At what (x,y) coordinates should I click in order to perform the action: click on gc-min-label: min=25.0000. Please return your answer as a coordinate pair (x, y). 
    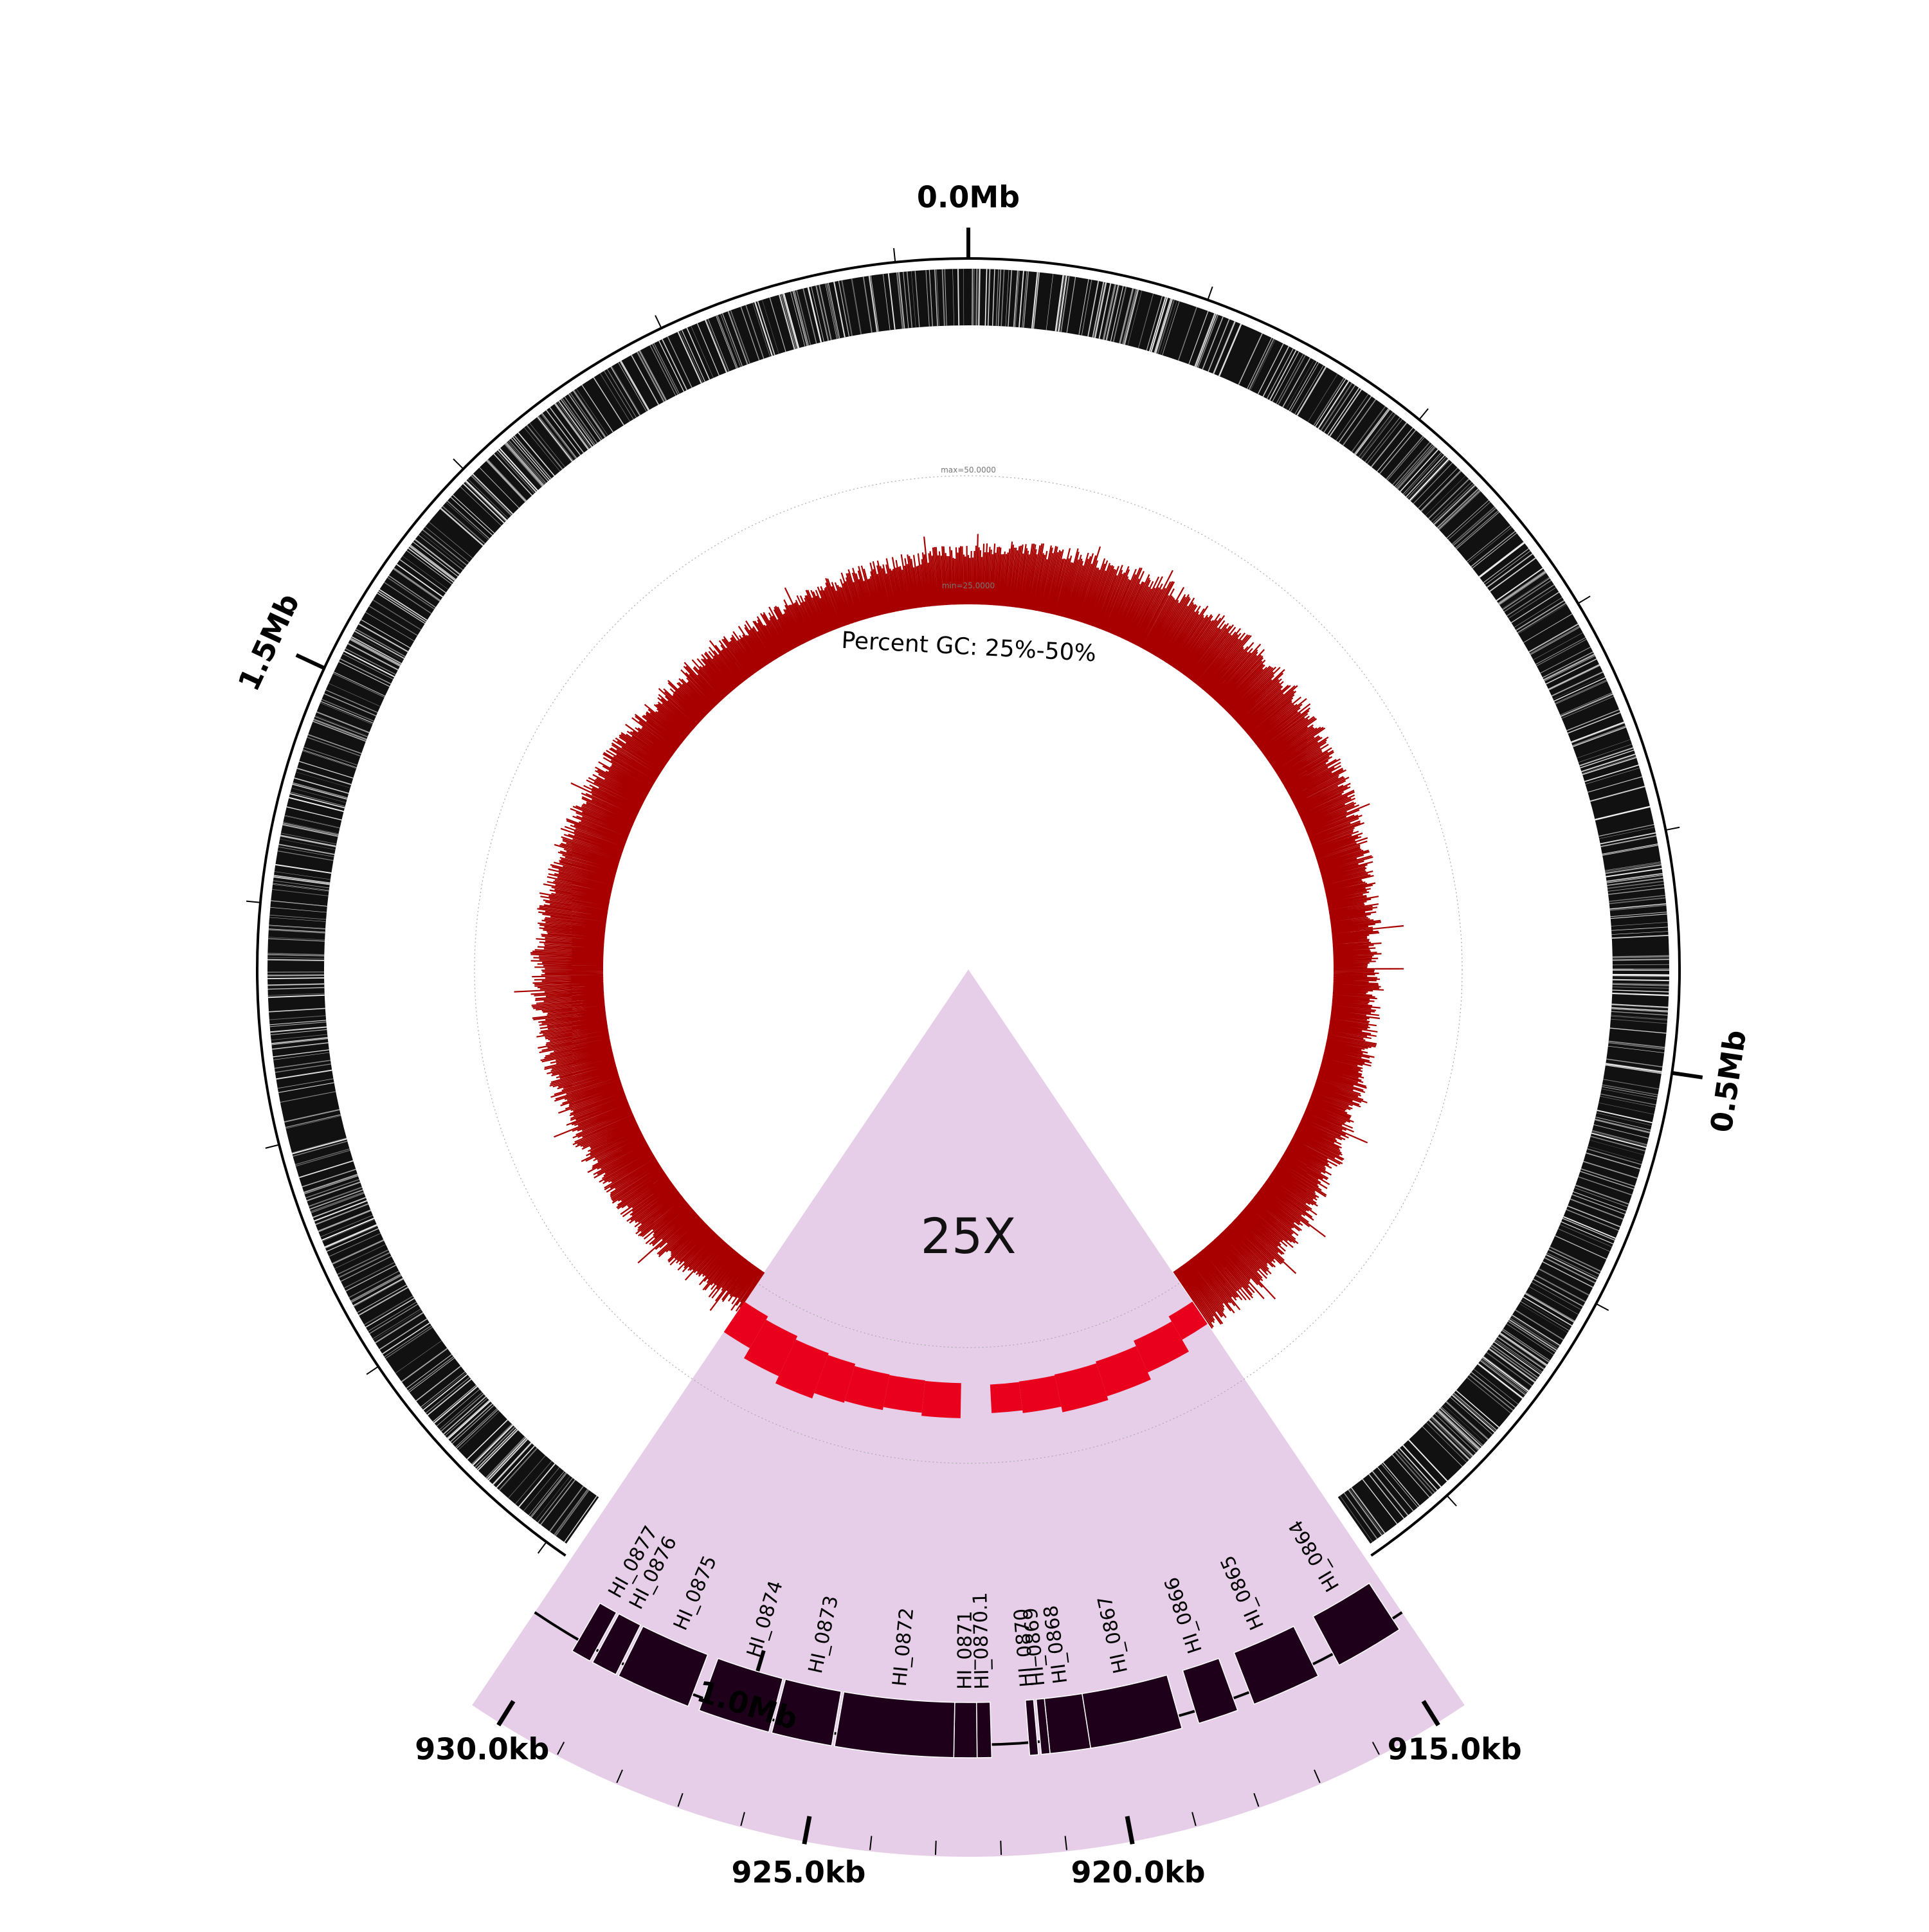
    Looking at the image, I should click on (968, 585).